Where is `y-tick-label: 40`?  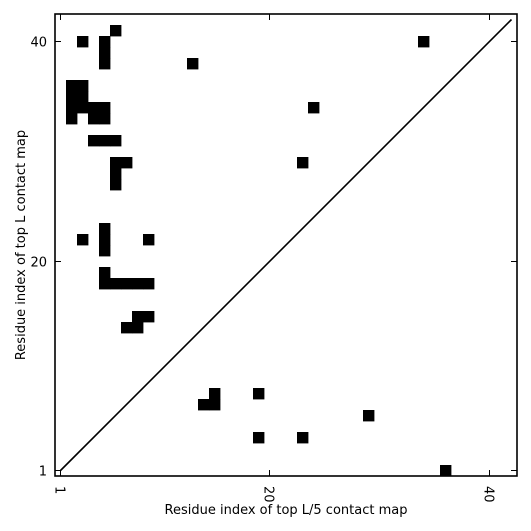 y-tick-label: 40 is located at coordinates (38, 43).